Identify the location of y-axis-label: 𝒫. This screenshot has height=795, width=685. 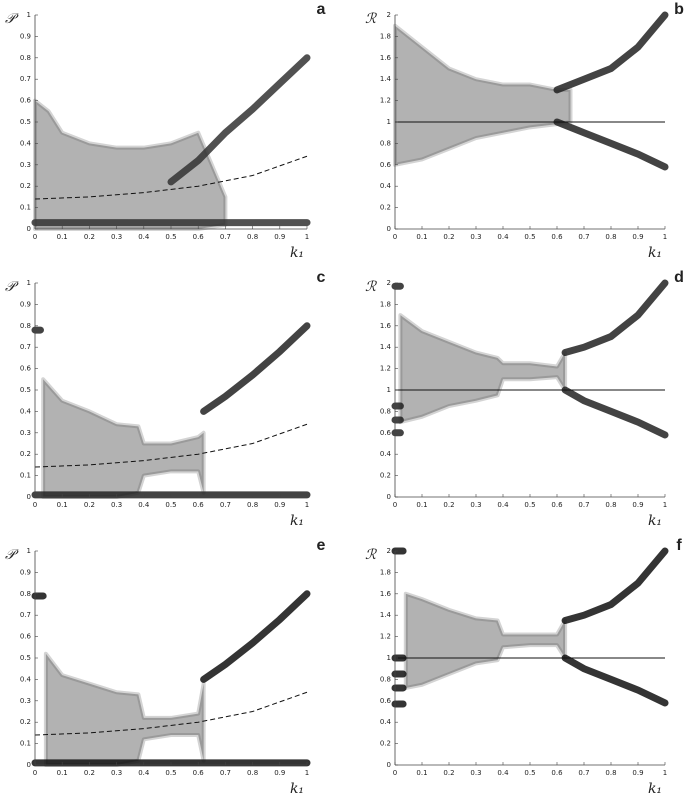
(12, 555).